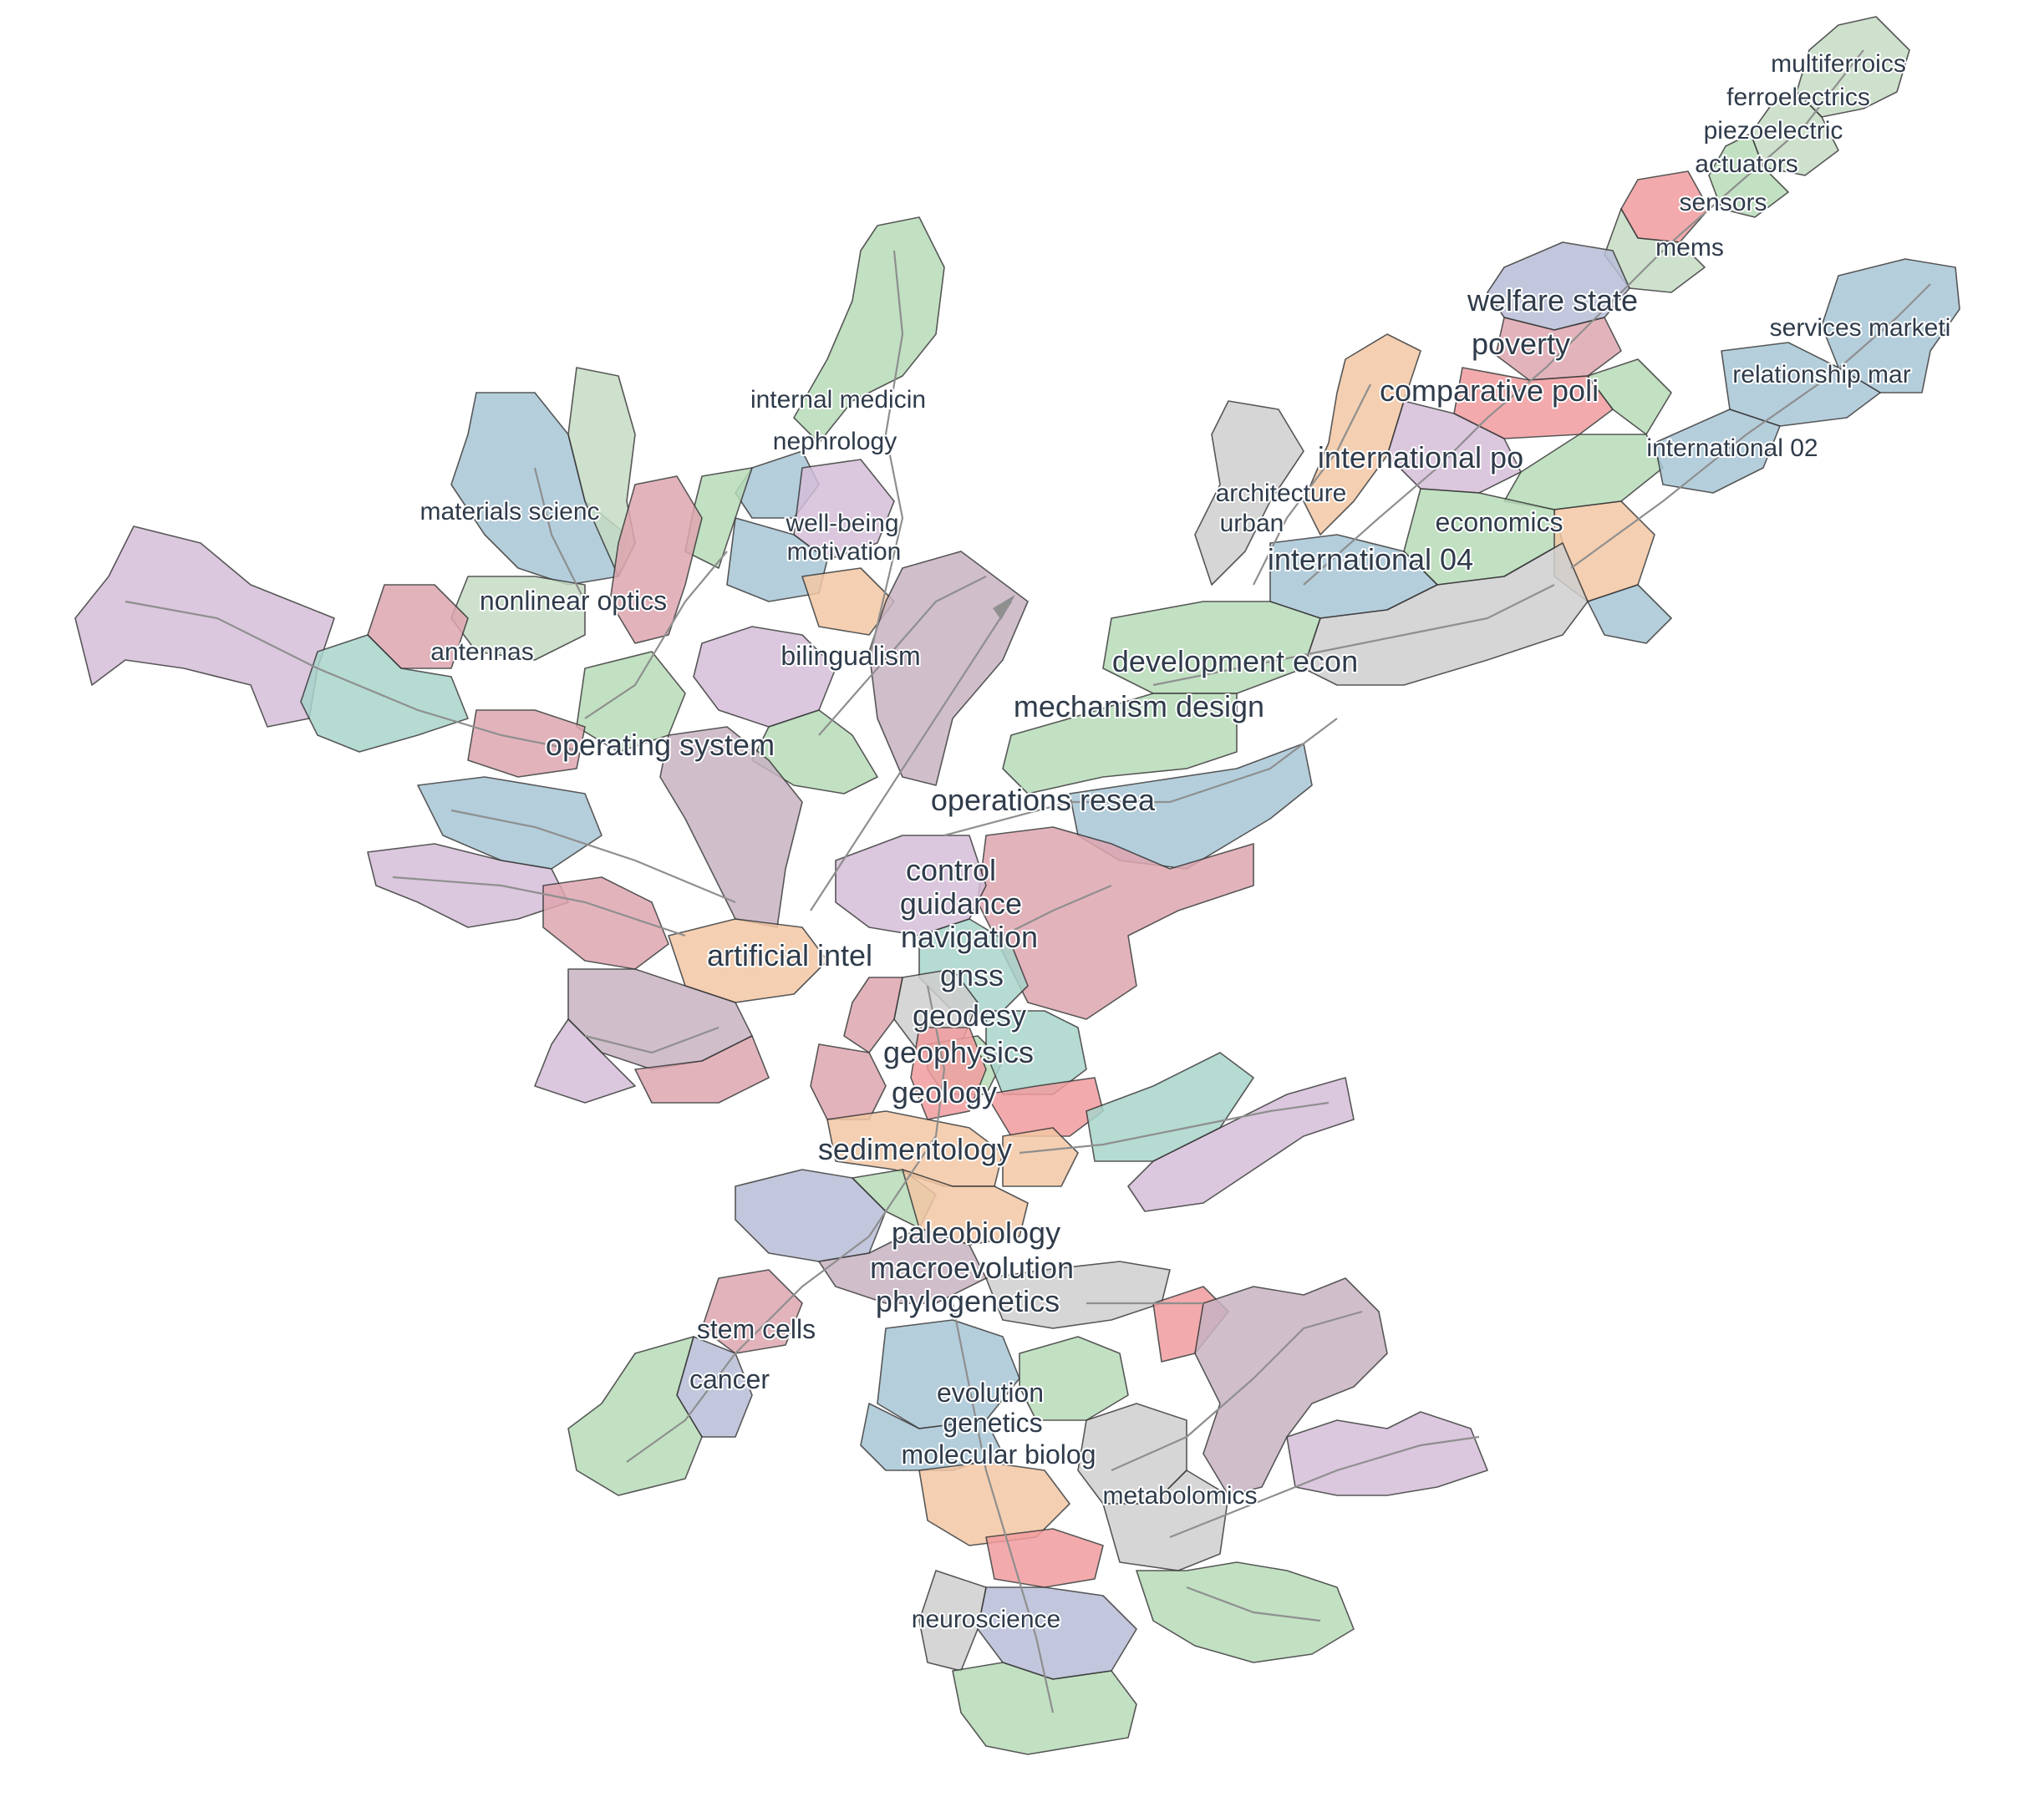  What do you see at coordinates (1860, 328) in the screenshot?
I see `label-services-marketi: services marketi` at bounding box center [1860, 328].